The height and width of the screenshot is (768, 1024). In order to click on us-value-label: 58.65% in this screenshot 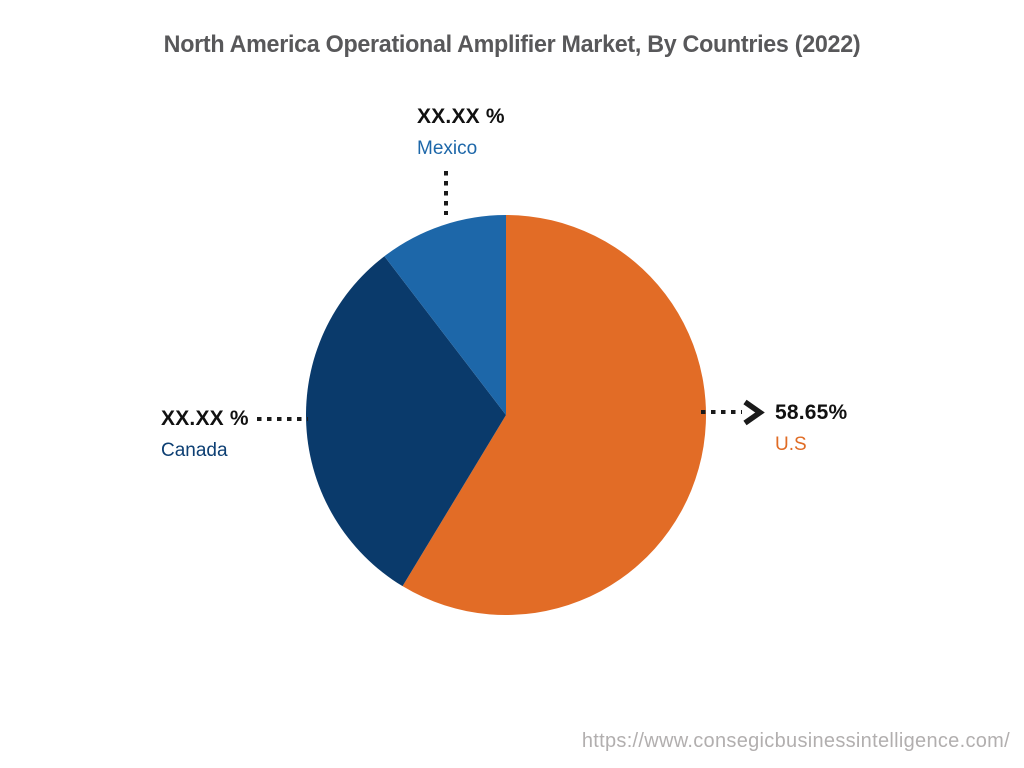, I will do `click(811, 412)`.